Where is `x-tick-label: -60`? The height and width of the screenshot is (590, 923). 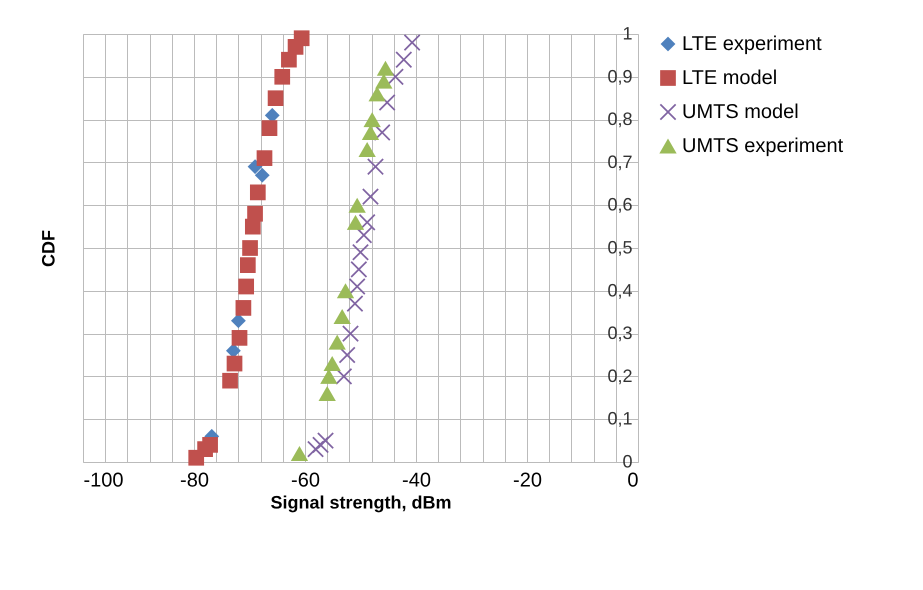
x-tick-label: -60 is located at coordinates (305, 481).